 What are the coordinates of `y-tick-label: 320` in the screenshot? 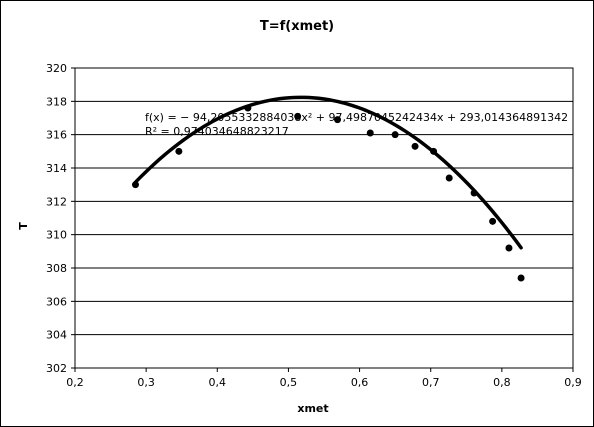 It's located at (56, 68).